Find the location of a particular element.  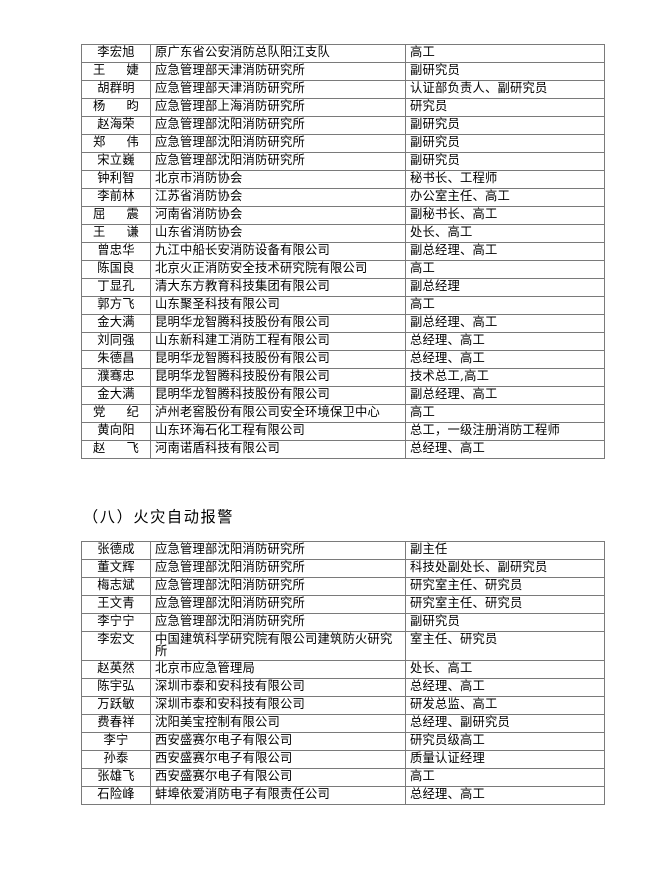

cell-person-name: 宋立巍 is located at coordinates (116, 161).